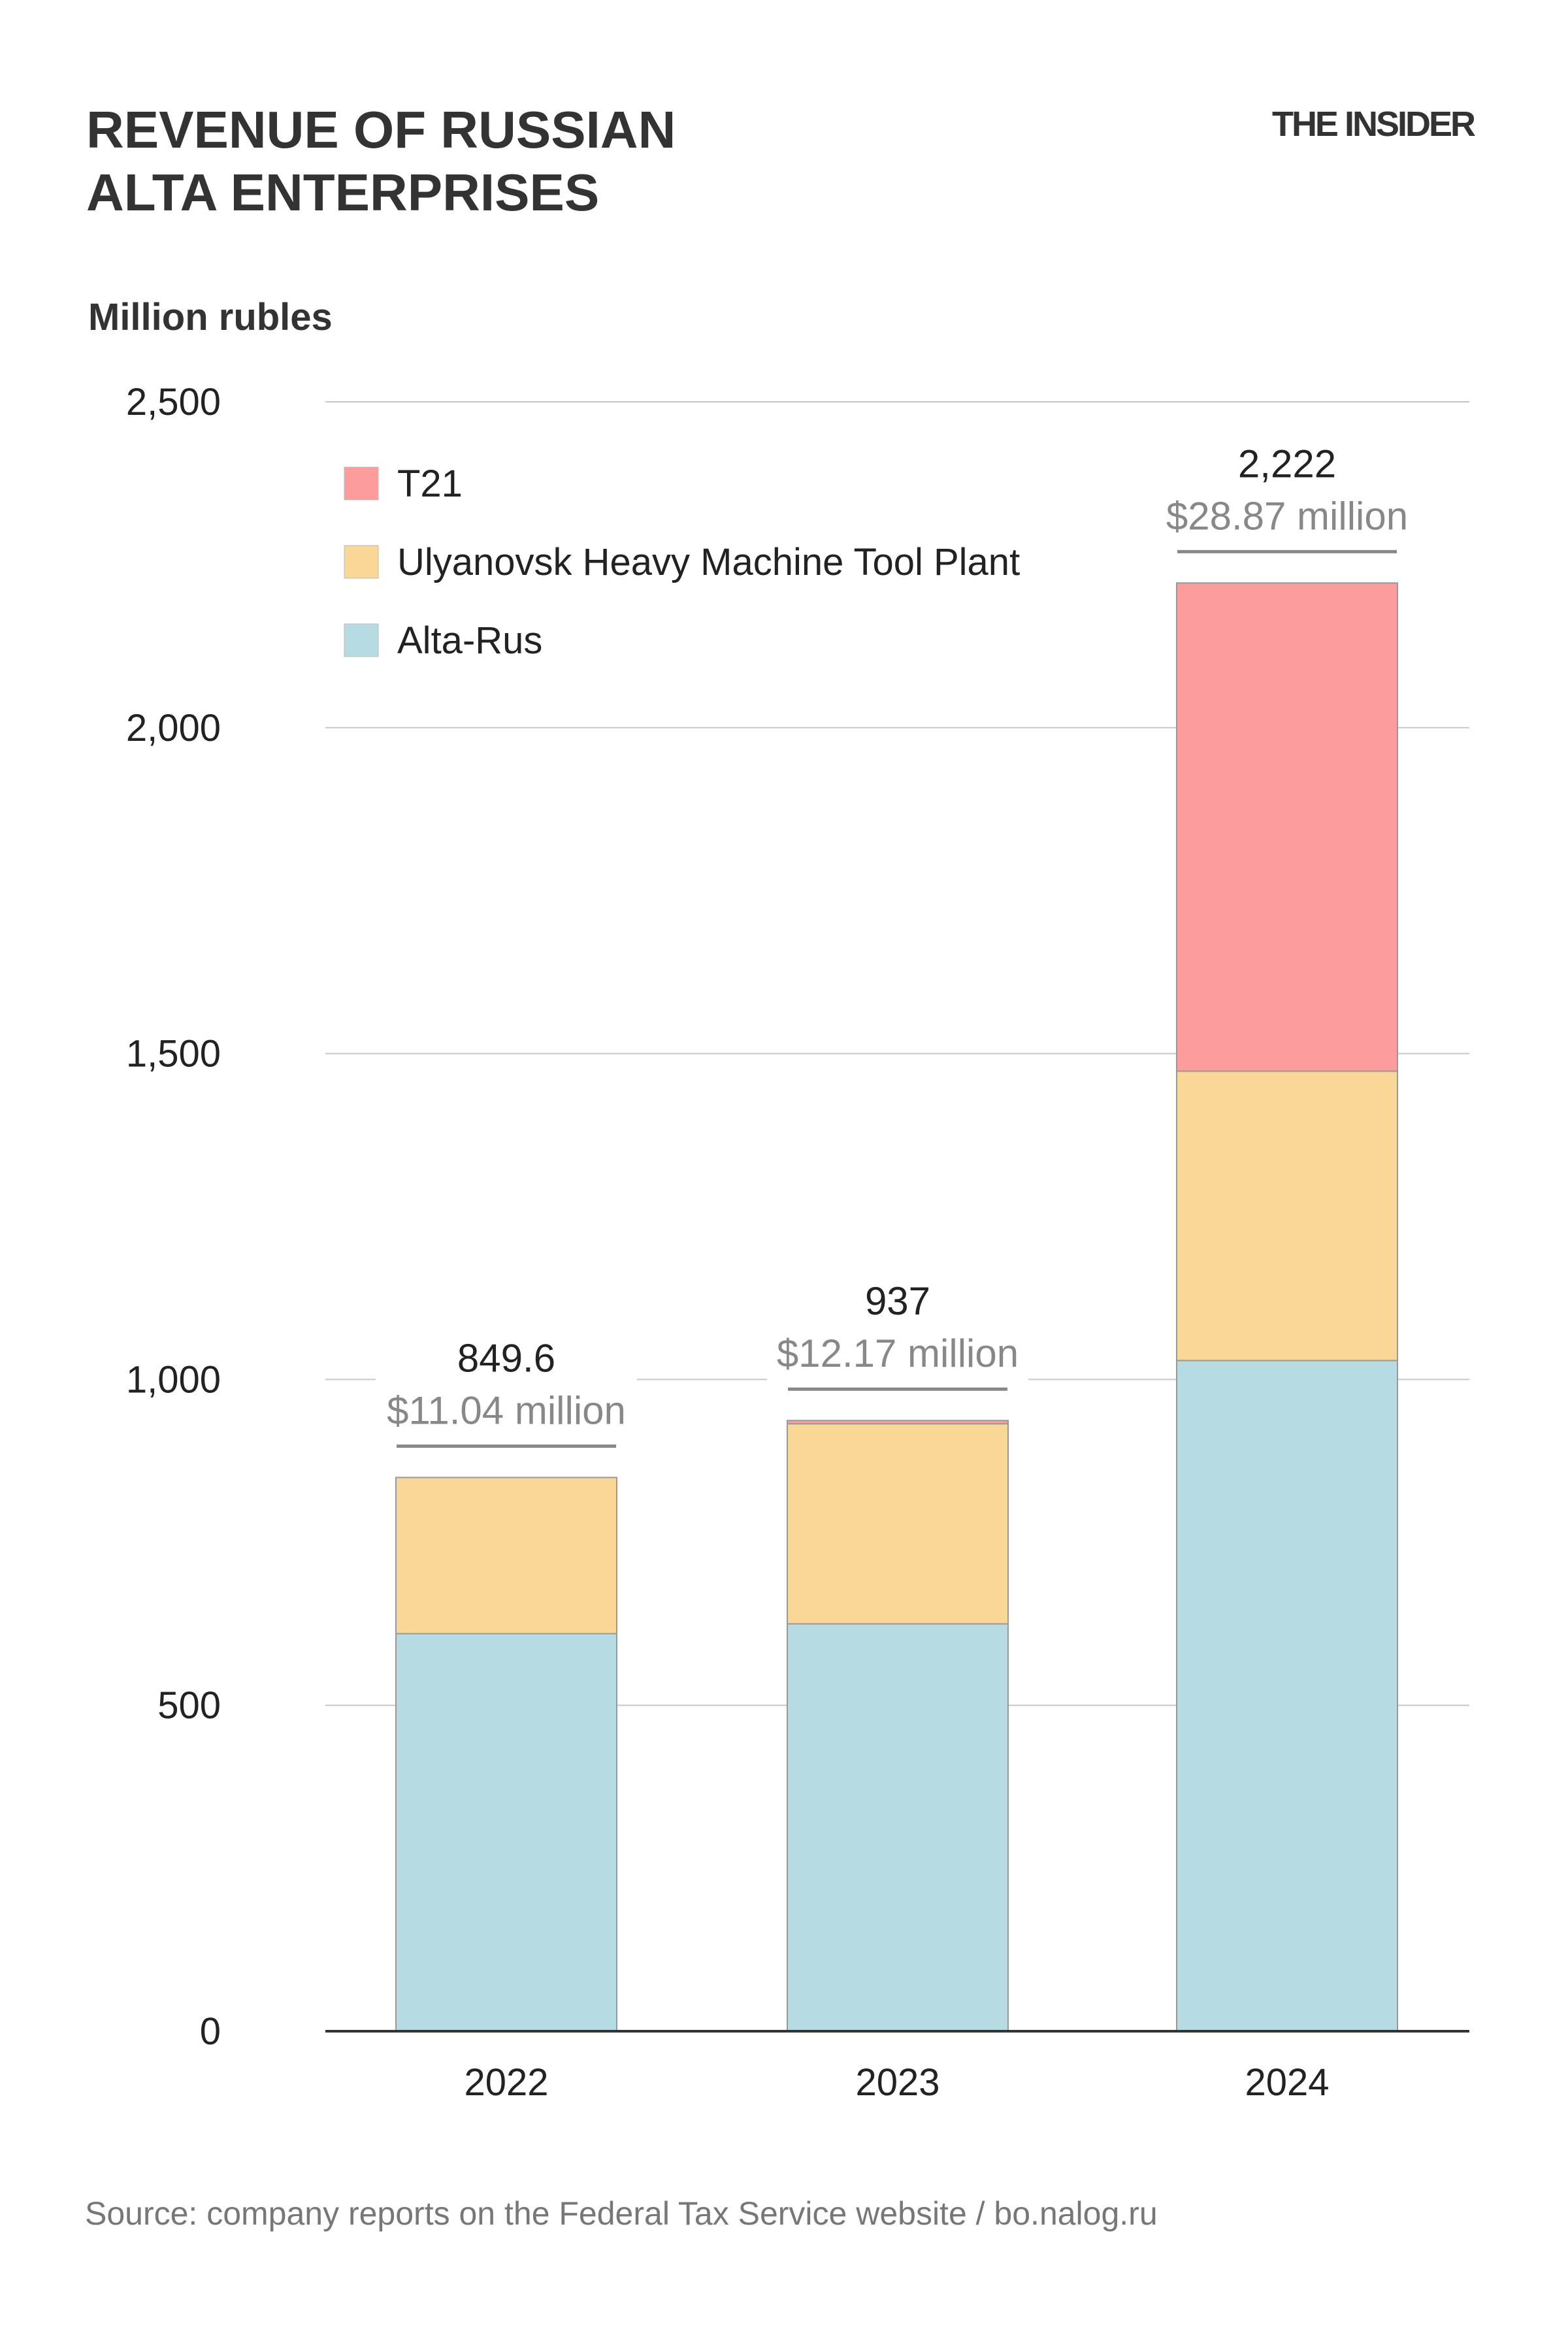  What do you see at coordinates (898, 1353) in the screenshot?
I see `usd-label: $12.17 million` at bounding box center [898, 1353].